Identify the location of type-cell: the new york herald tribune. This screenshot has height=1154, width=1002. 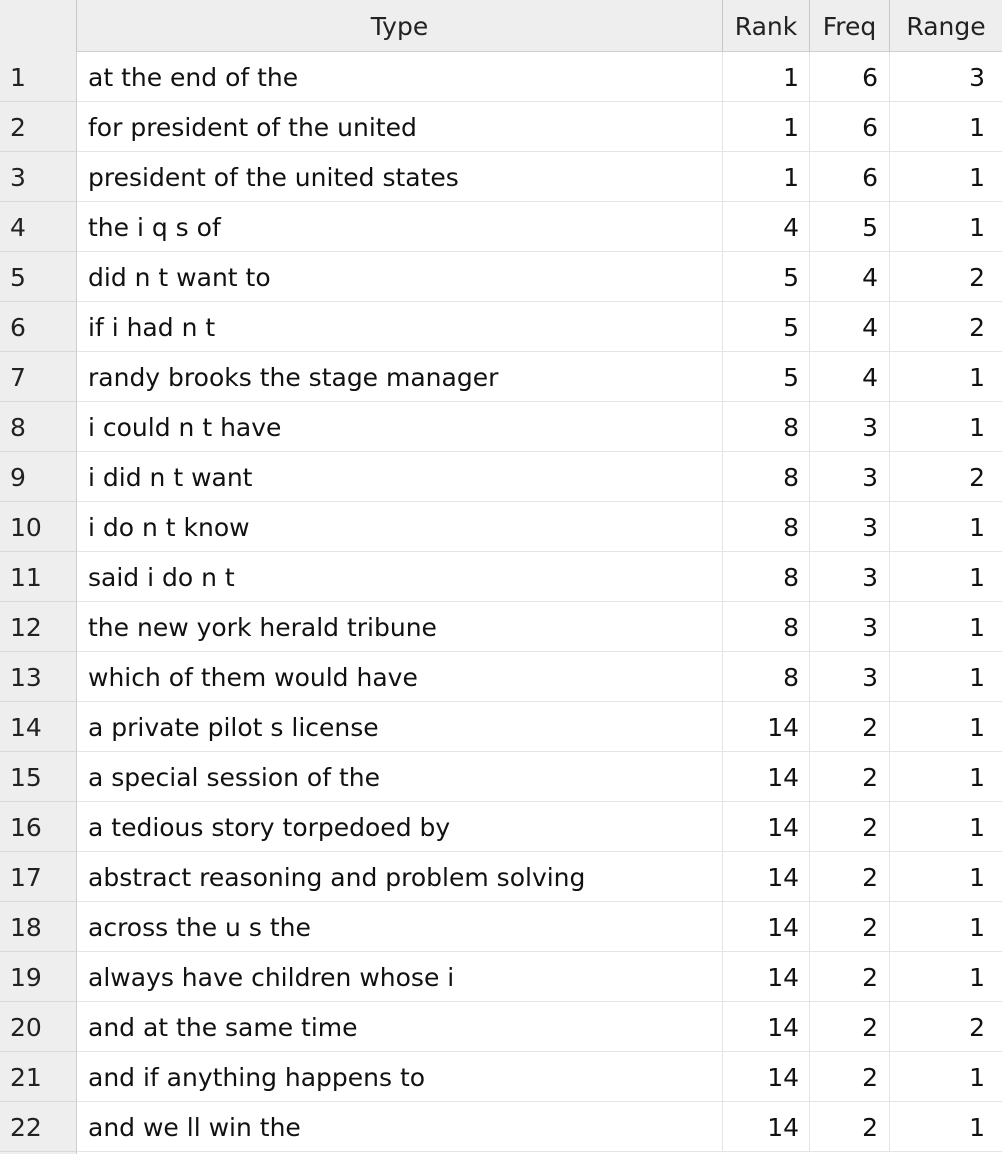
(400, 627).